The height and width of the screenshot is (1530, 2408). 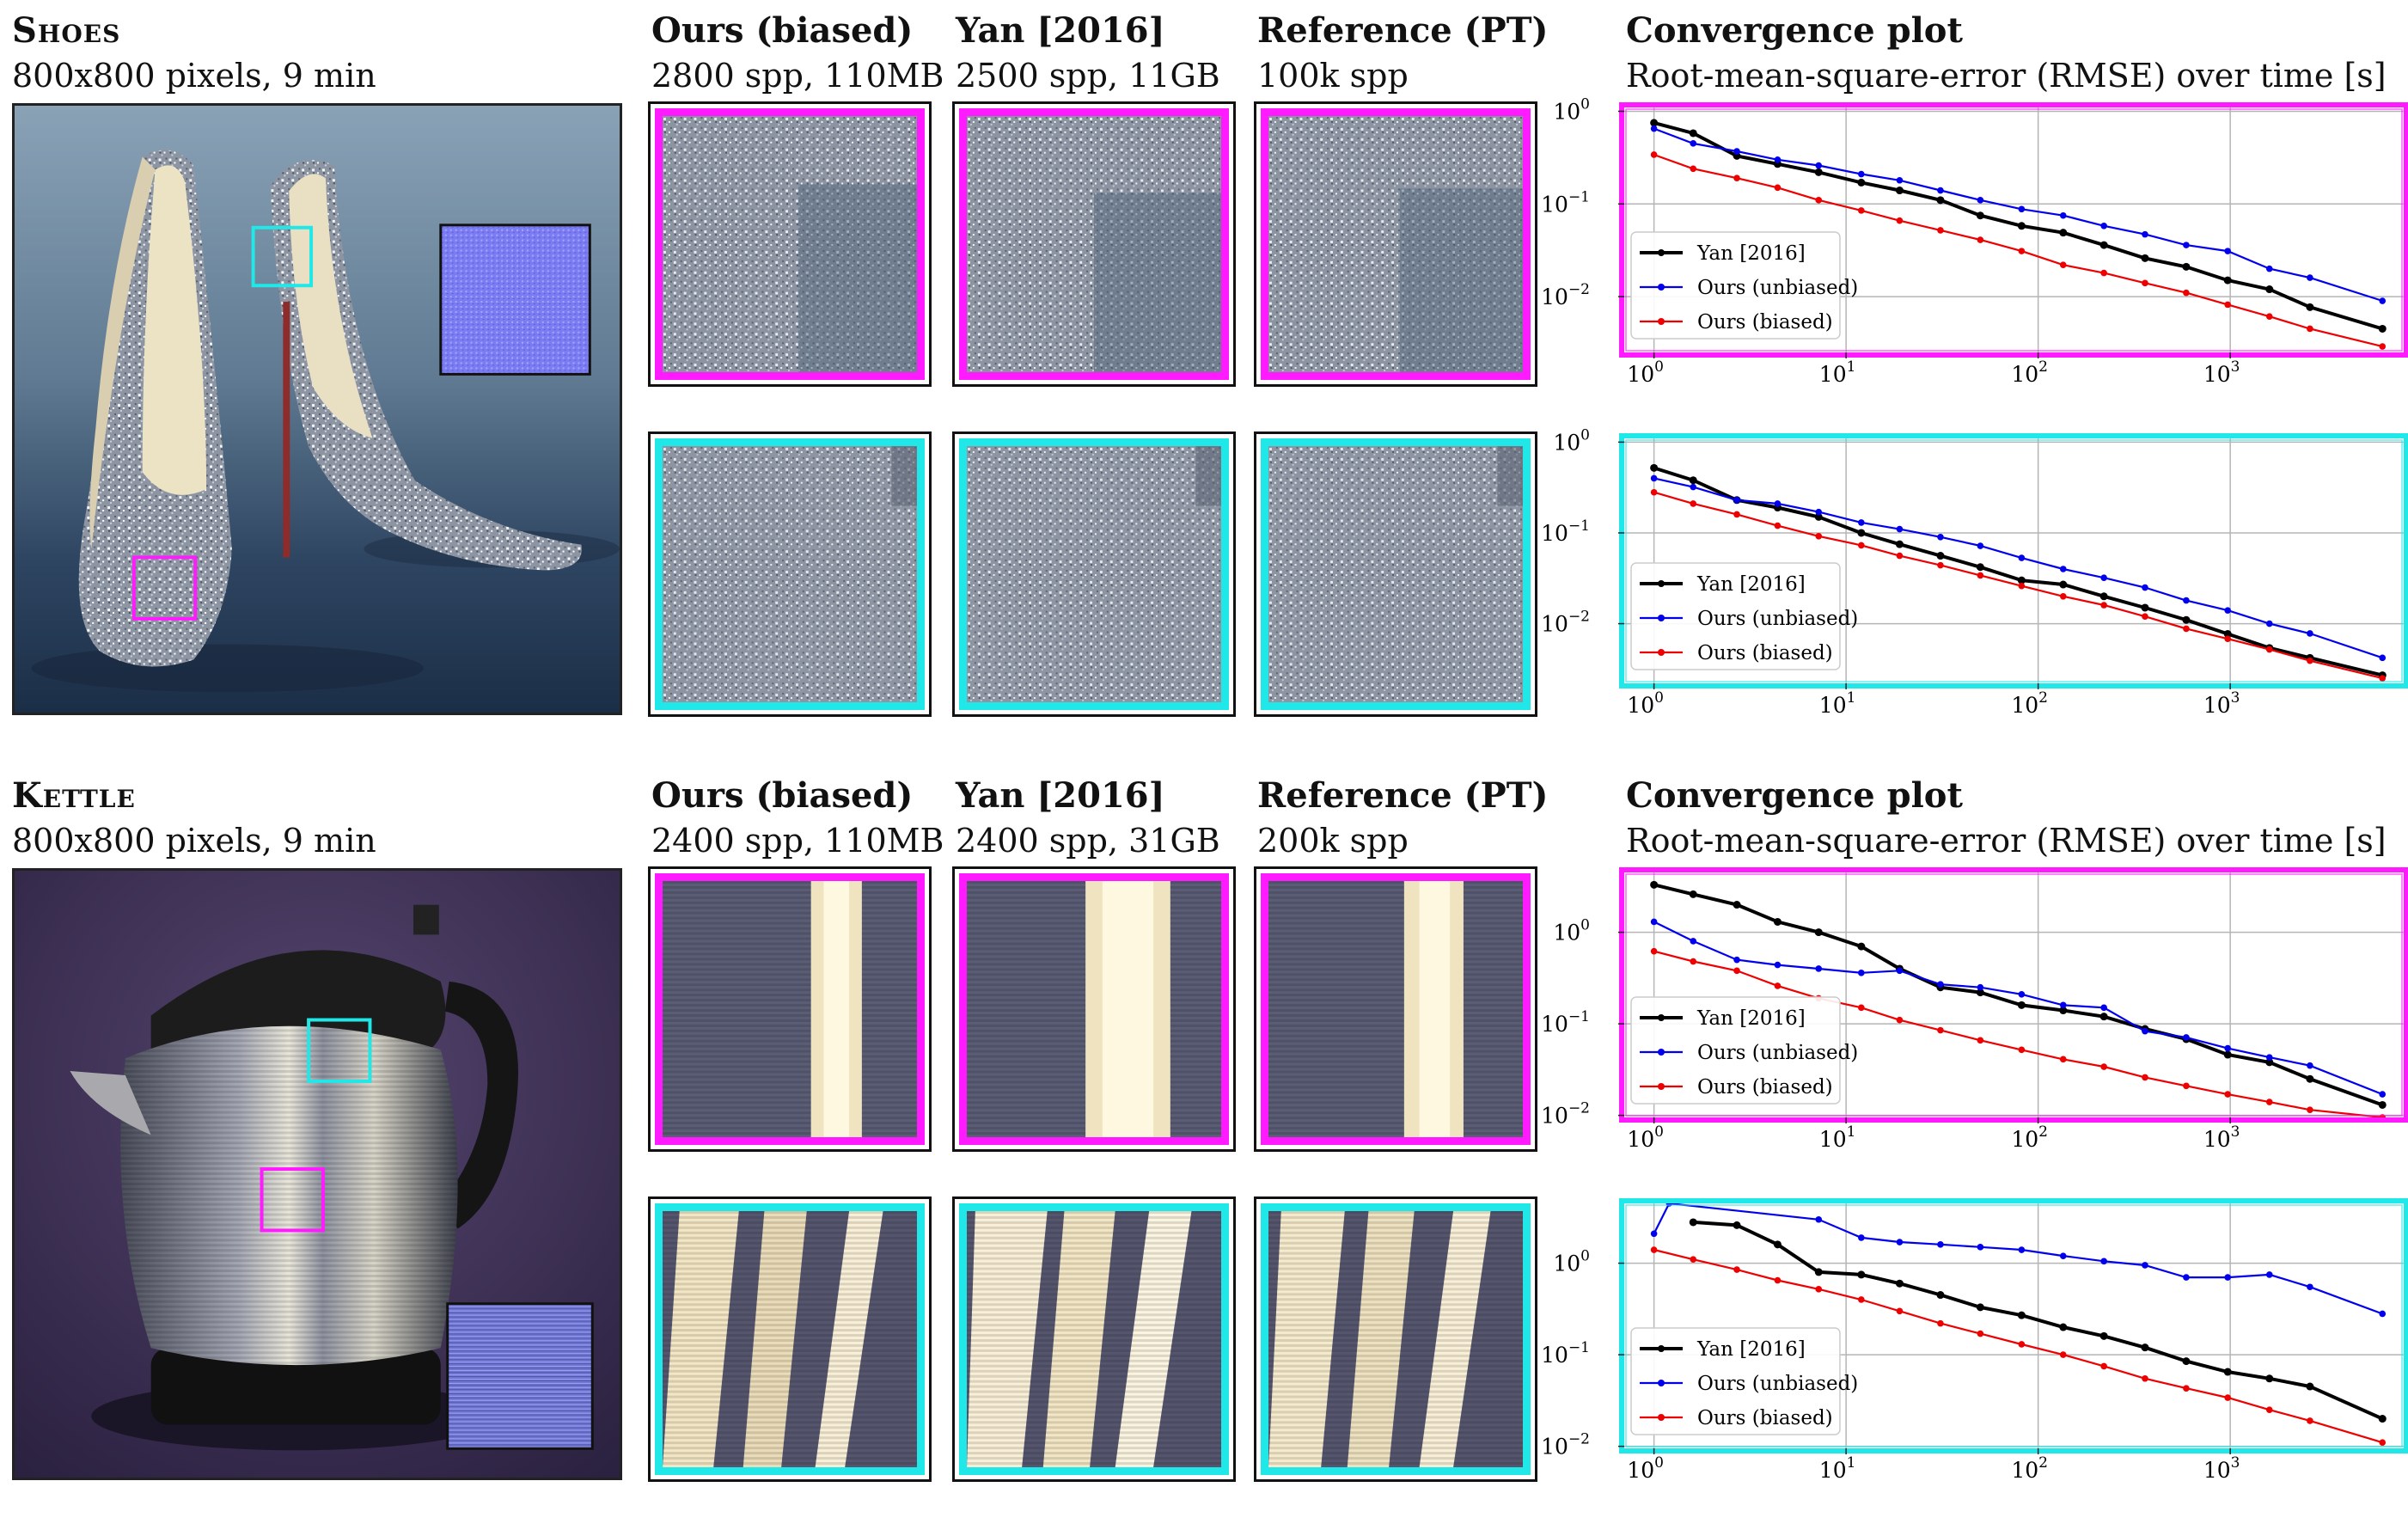 I want to click on kettle-render, so click(x=317, y=1174).